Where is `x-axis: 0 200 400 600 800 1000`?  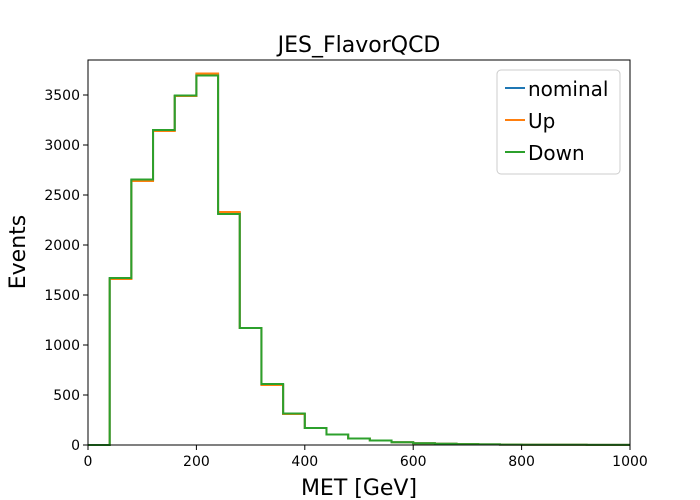 x-axis: 0 200 400 600 800 1000 is located at coordinates (366, 457).